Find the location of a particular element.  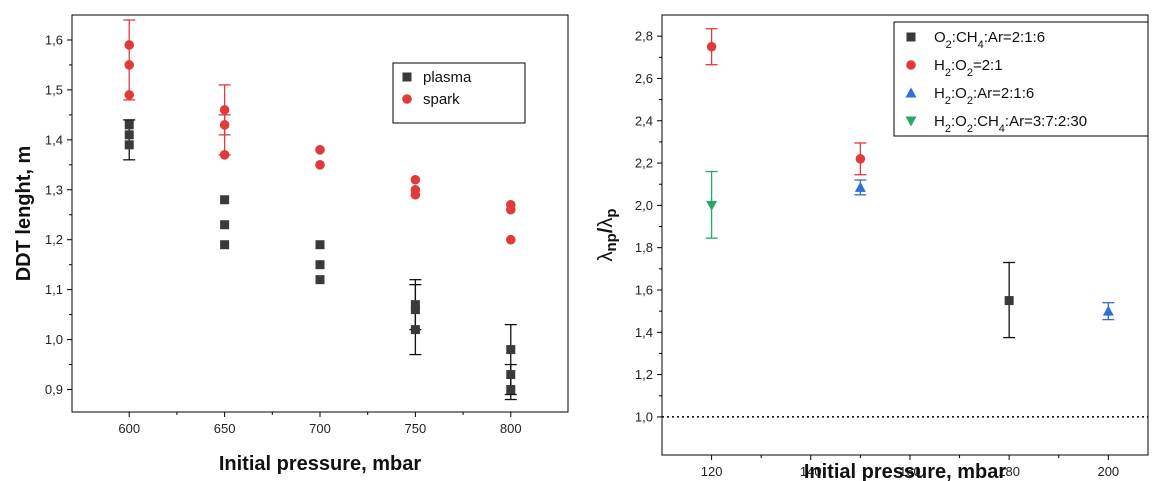

y-axis-label: λnp/λp is located at coordinates (607, 234).